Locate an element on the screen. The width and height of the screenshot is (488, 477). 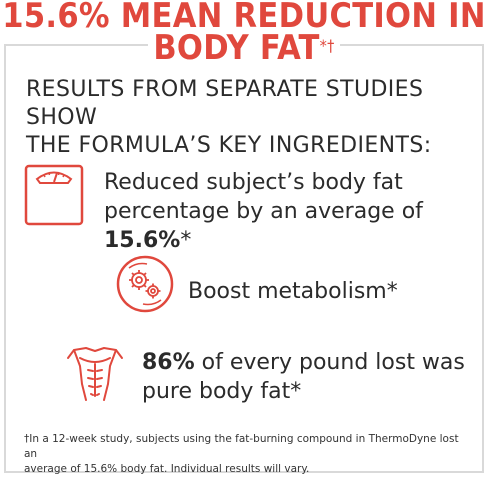
headline-mark: *† is located at coordinates (327, 45).